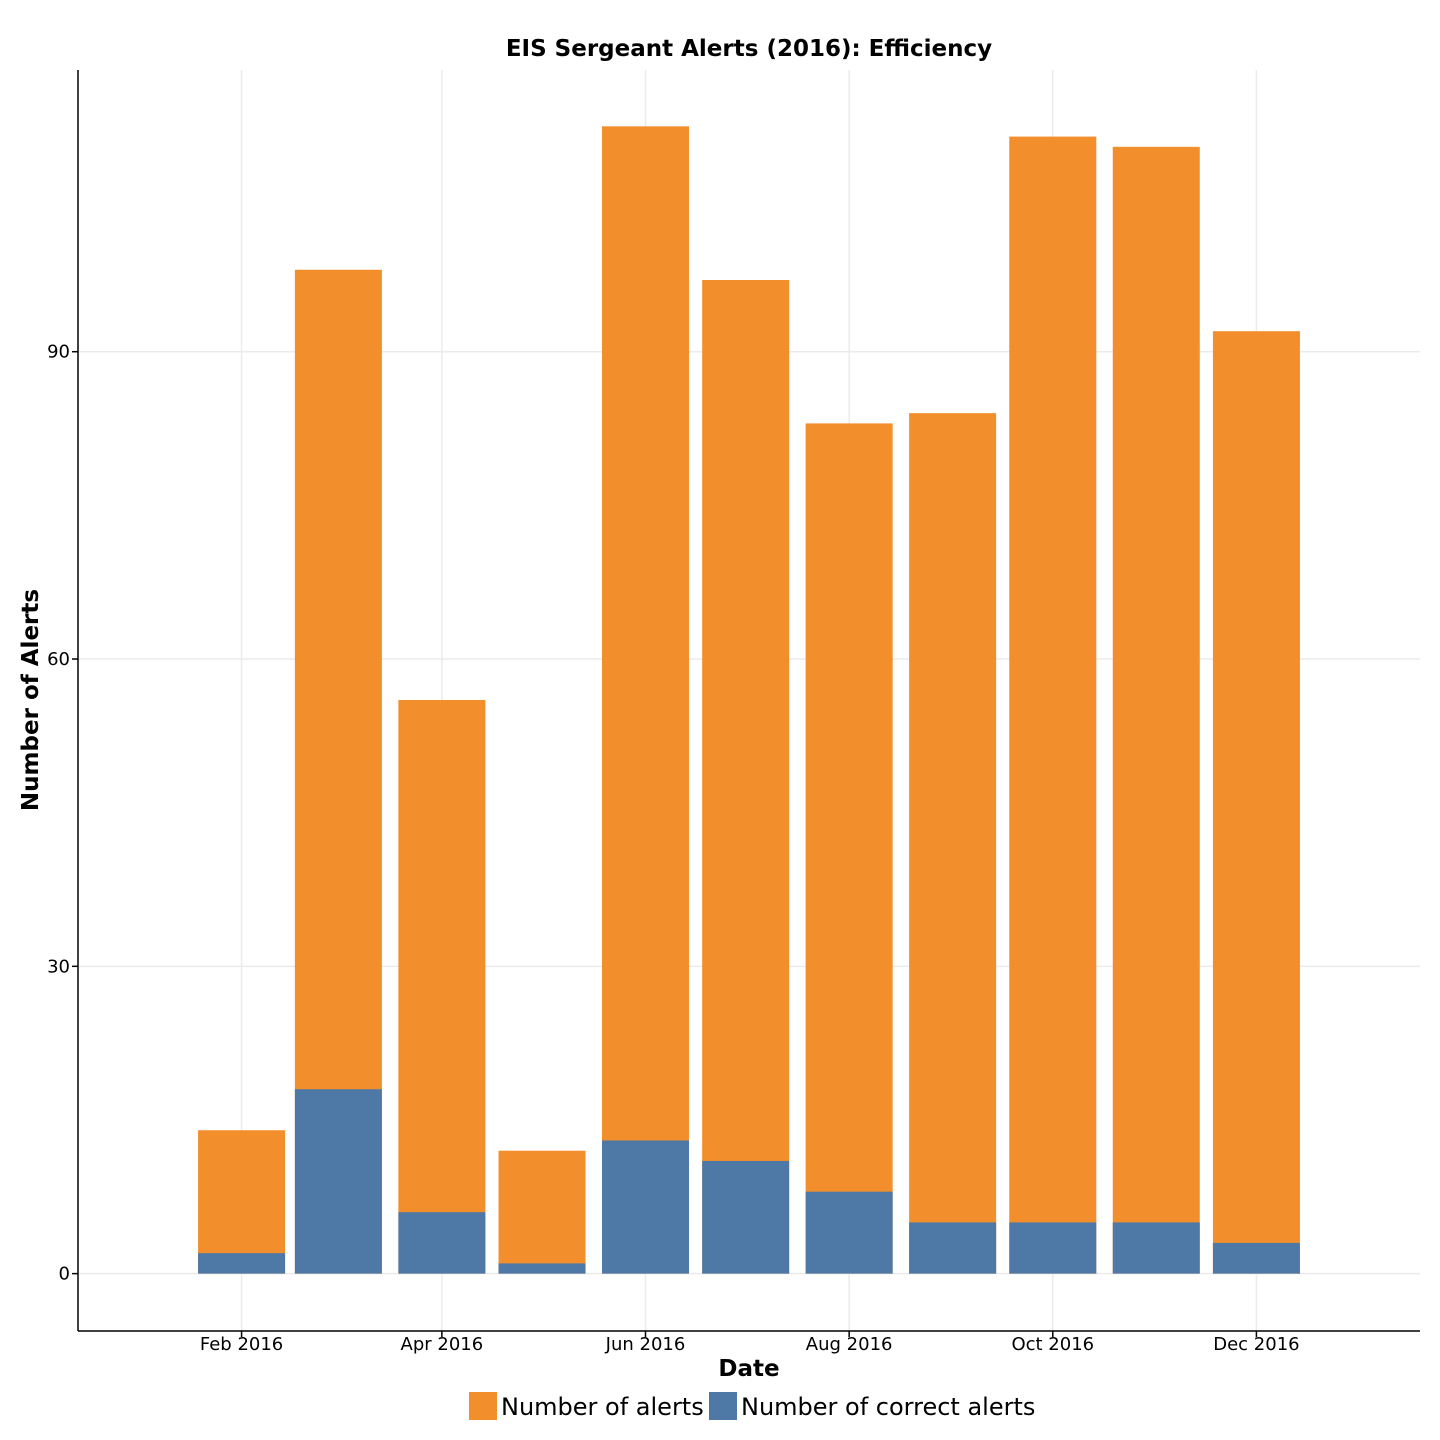 This screenshot has width=1440, height=1440. Describe the element at coordinates (1052, 1344) in the screenshot. I see `x-tick-label: Oct 2016` at that location.